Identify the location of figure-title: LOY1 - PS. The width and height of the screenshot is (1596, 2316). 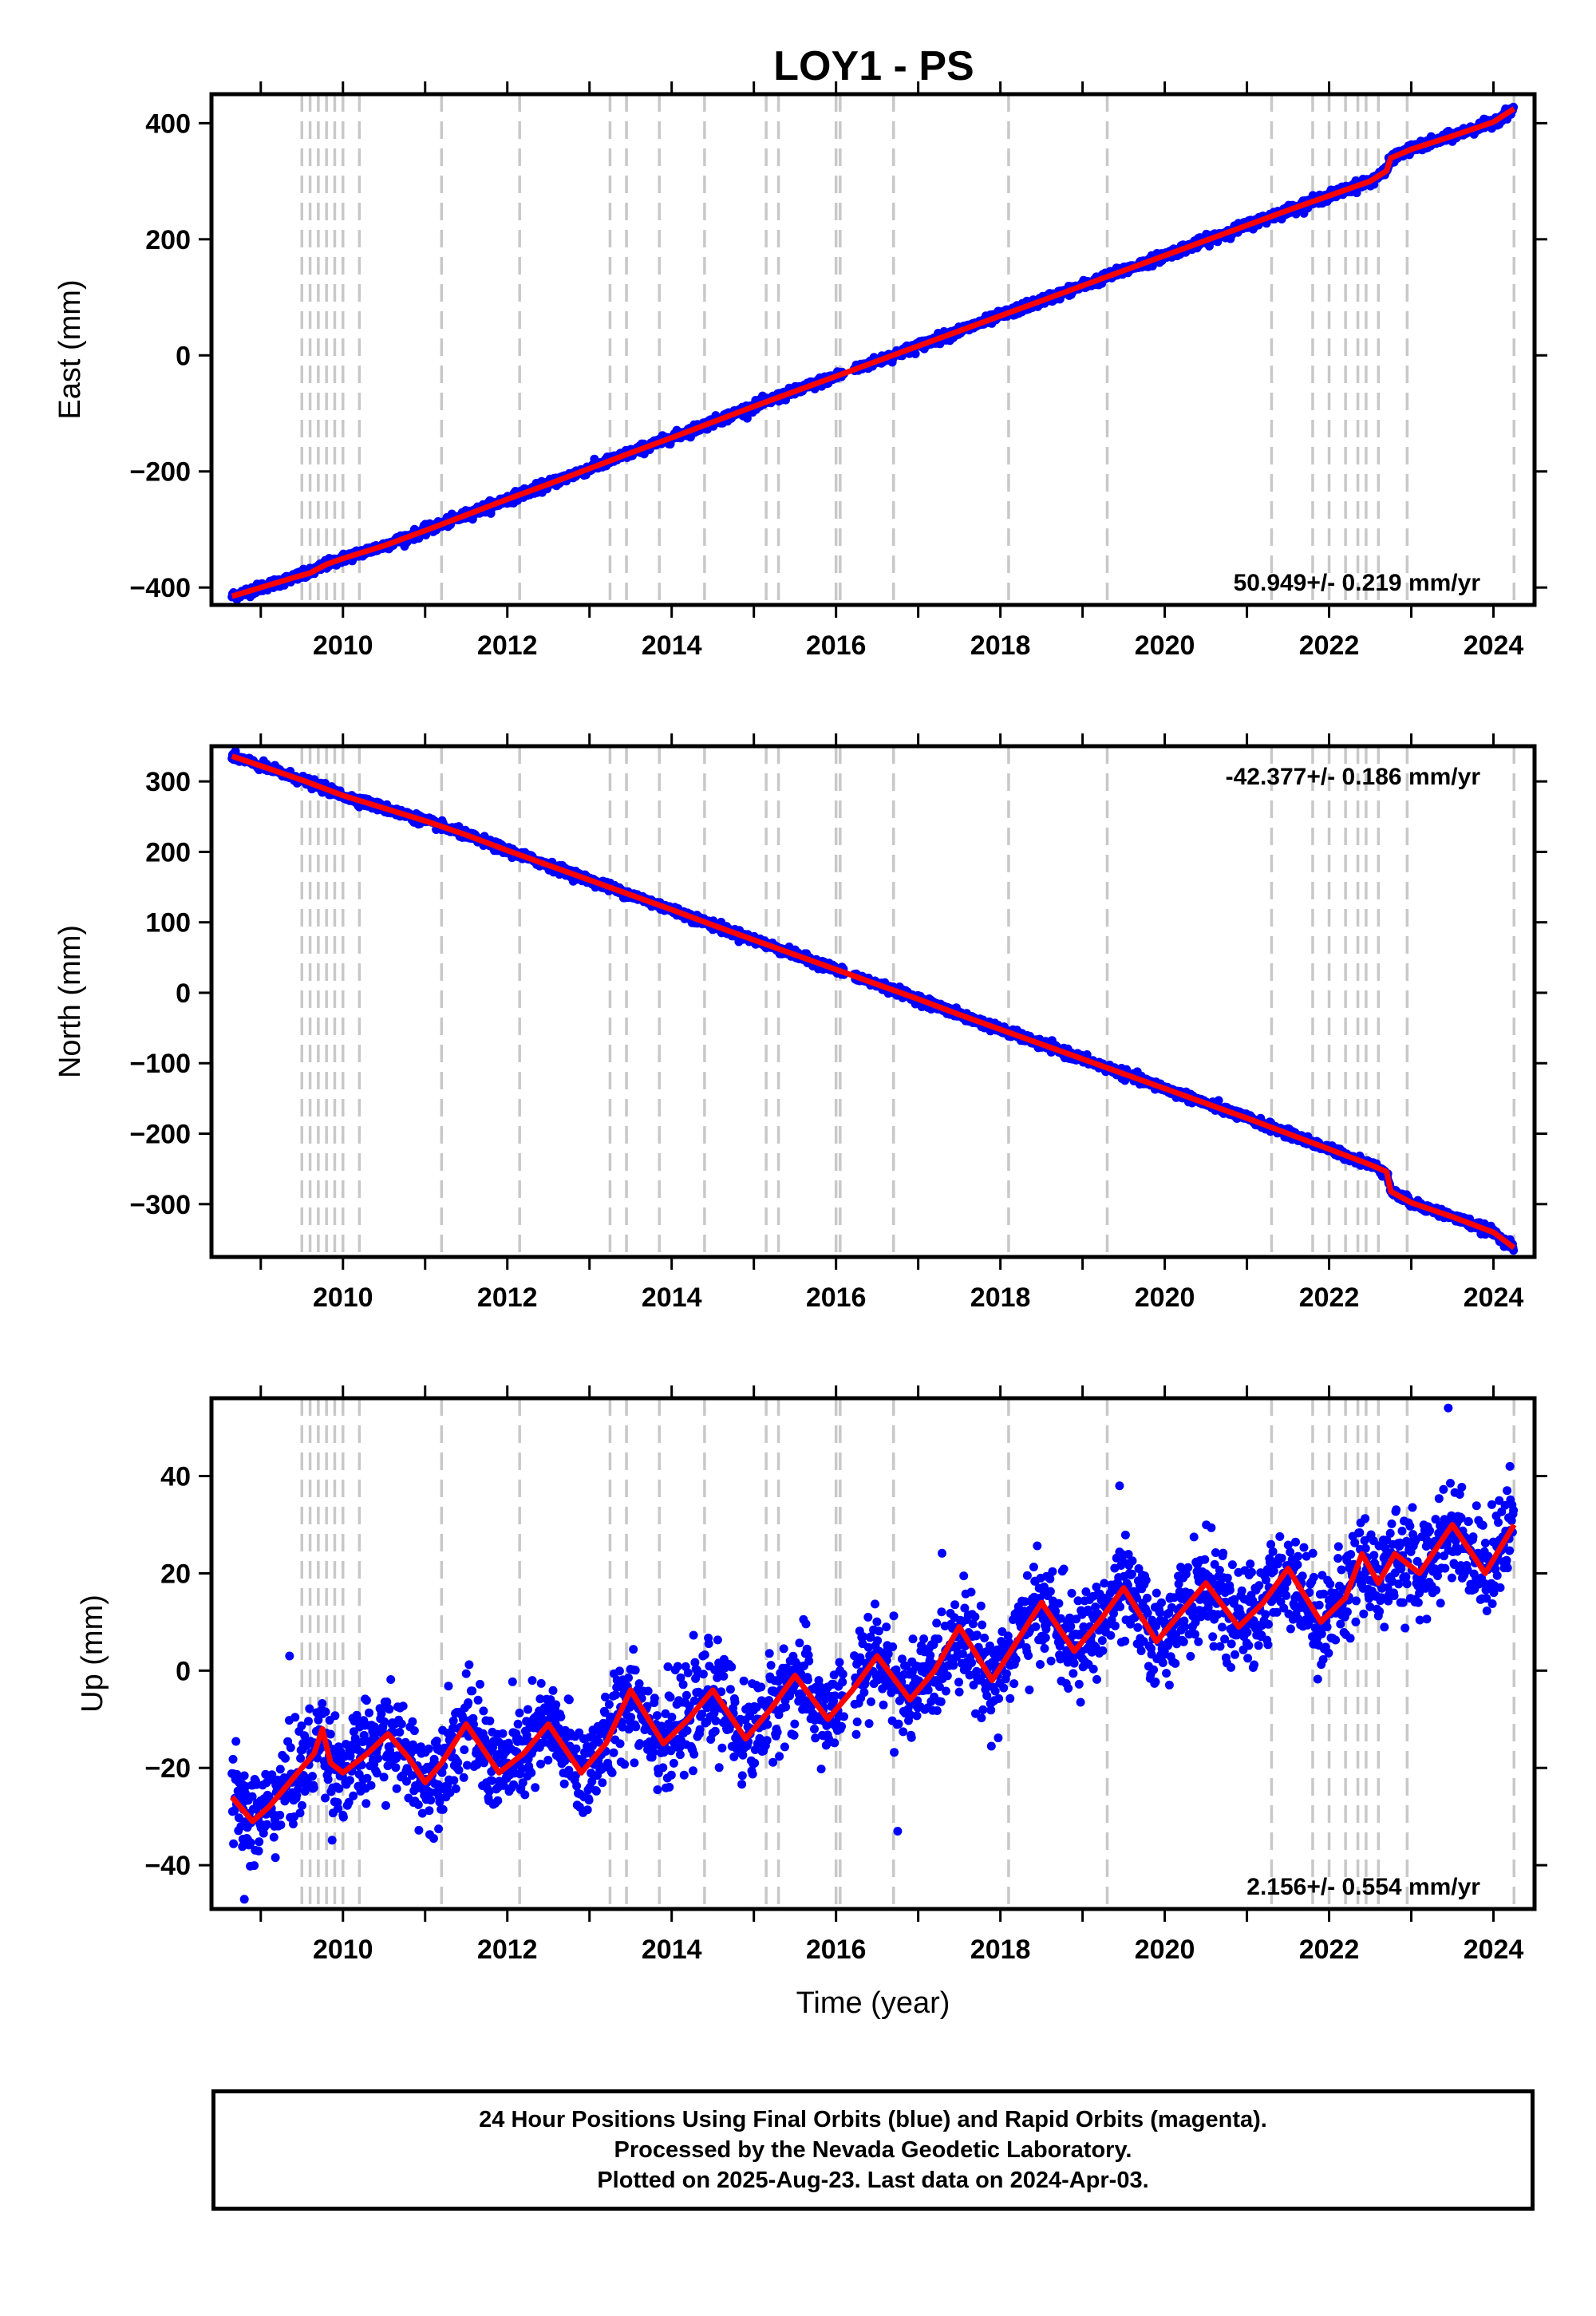
(873, 66).